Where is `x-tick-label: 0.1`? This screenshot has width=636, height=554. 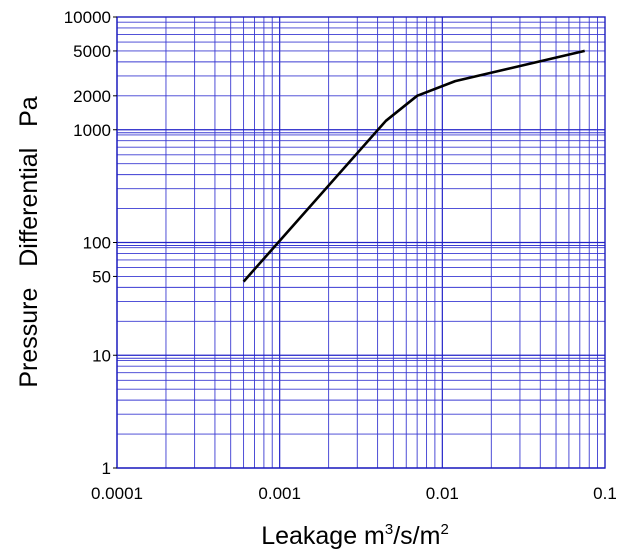
x-tick-label: 0.1 is located at coordinates (605, 493).